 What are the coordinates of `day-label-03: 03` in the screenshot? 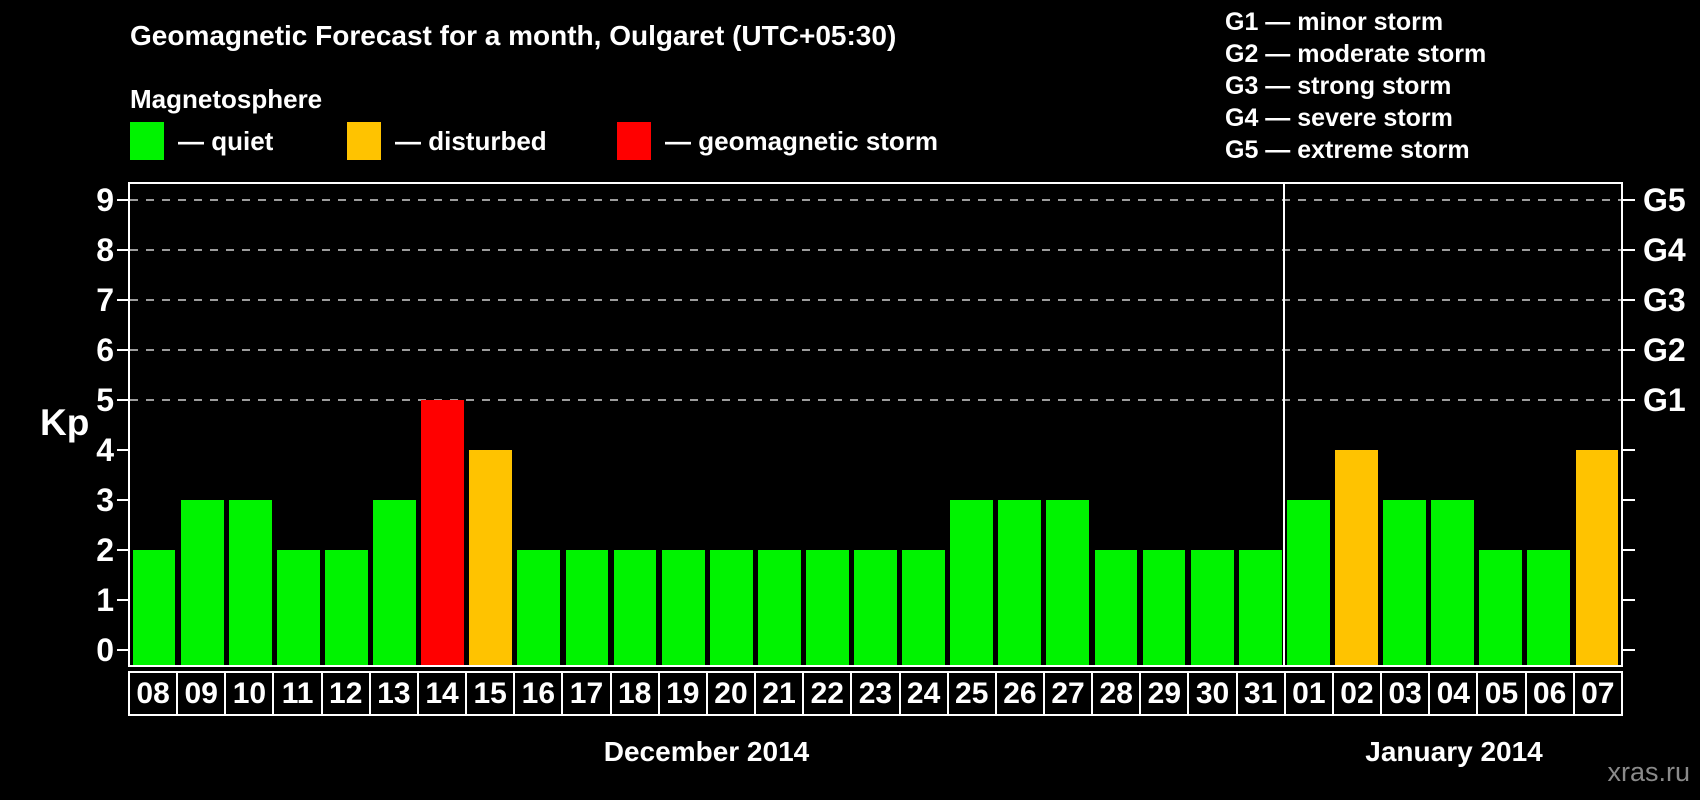 It's located at (1405, 693).